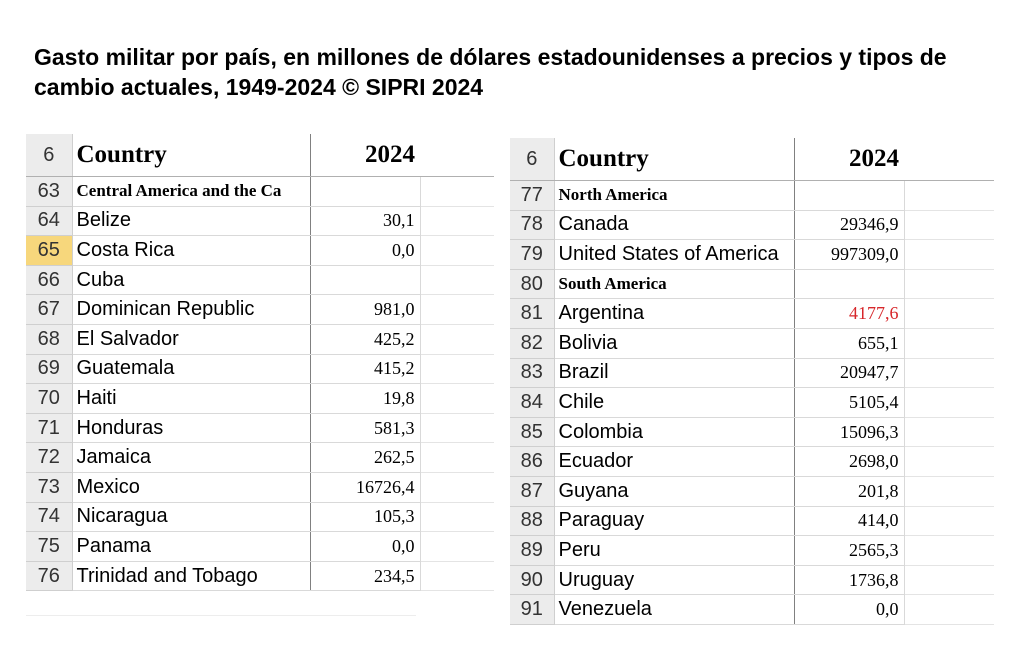  Describe the element at coordinates (49, 517) in the screenshot. I see `row-number: 74` at that location.